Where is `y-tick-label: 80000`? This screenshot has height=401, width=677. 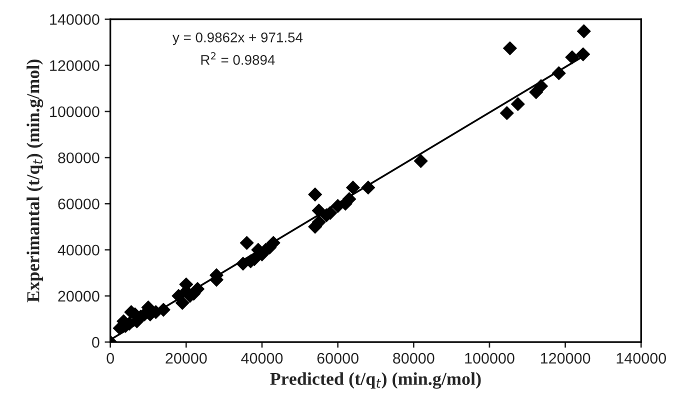
y-tick-label: 80000 is located at coordinates (79, 158).